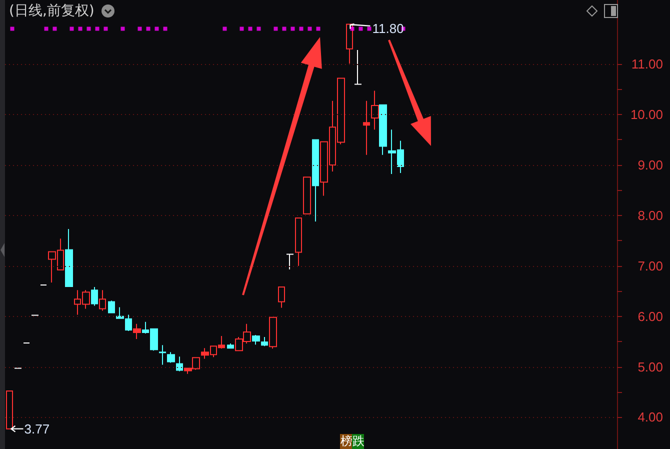 This screenshot has height=449, width=670. Describe the element at coordinates (650, 164) in the screenshot. I see `y-tick-label: 9.00` at that location.